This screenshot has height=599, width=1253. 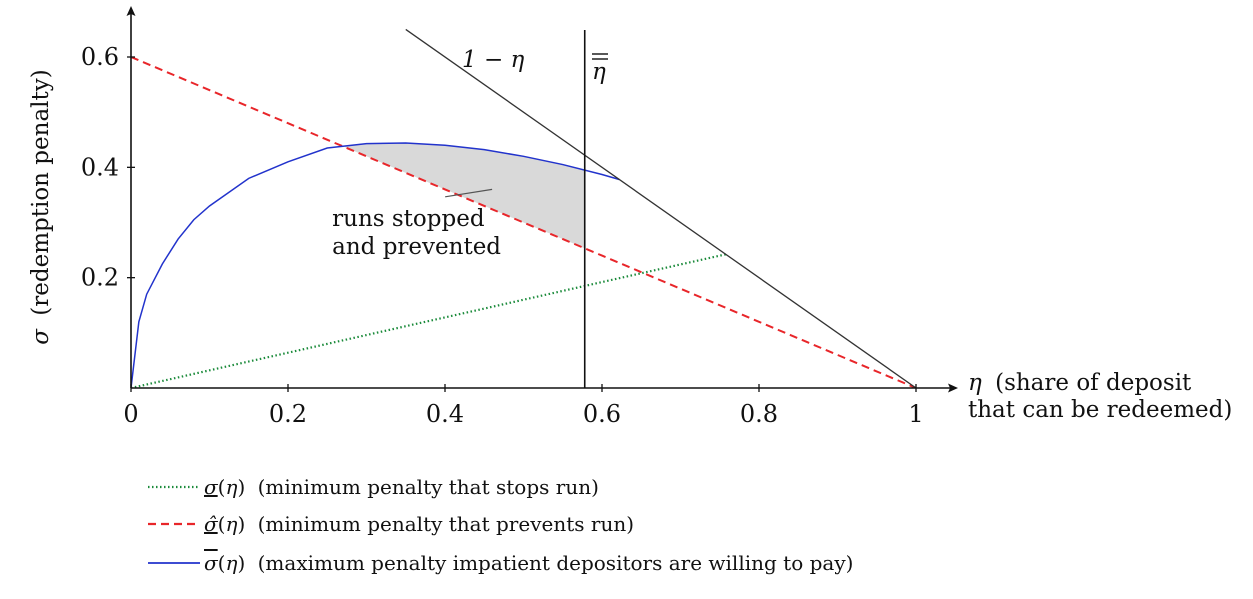 I want to click on x-axis-label-line1: η (share of deposit, so click(x=1080, y=383).